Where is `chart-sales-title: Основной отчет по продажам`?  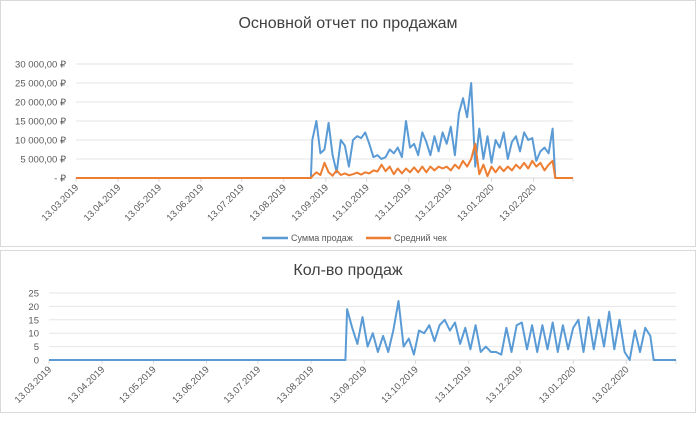
chart-sales-title: Основной отчет по продажам is located at coordinates (347, 23).